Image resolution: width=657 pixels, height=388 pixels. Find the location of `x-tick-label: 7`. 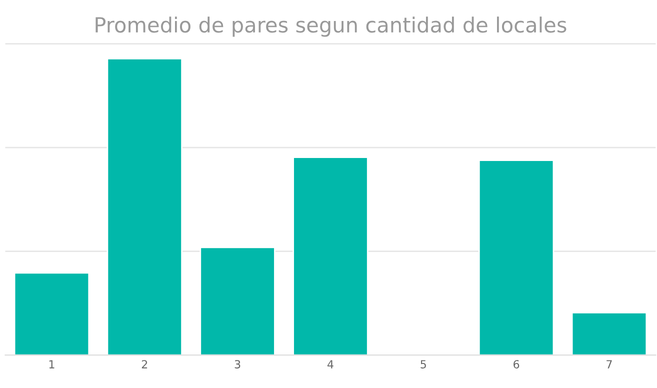

x-tick-label: 7 is located at coordinates (609, 364).